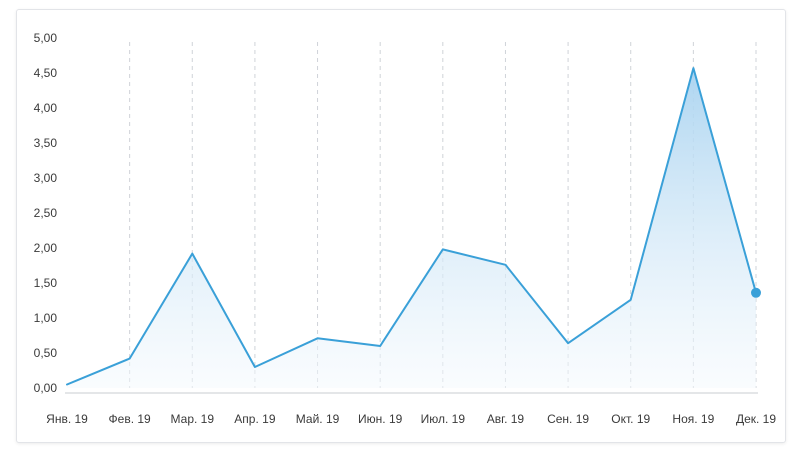 This screenshot has height=467, width=802. I want to click on y-tick-label: 3,00, so click(46, 178).